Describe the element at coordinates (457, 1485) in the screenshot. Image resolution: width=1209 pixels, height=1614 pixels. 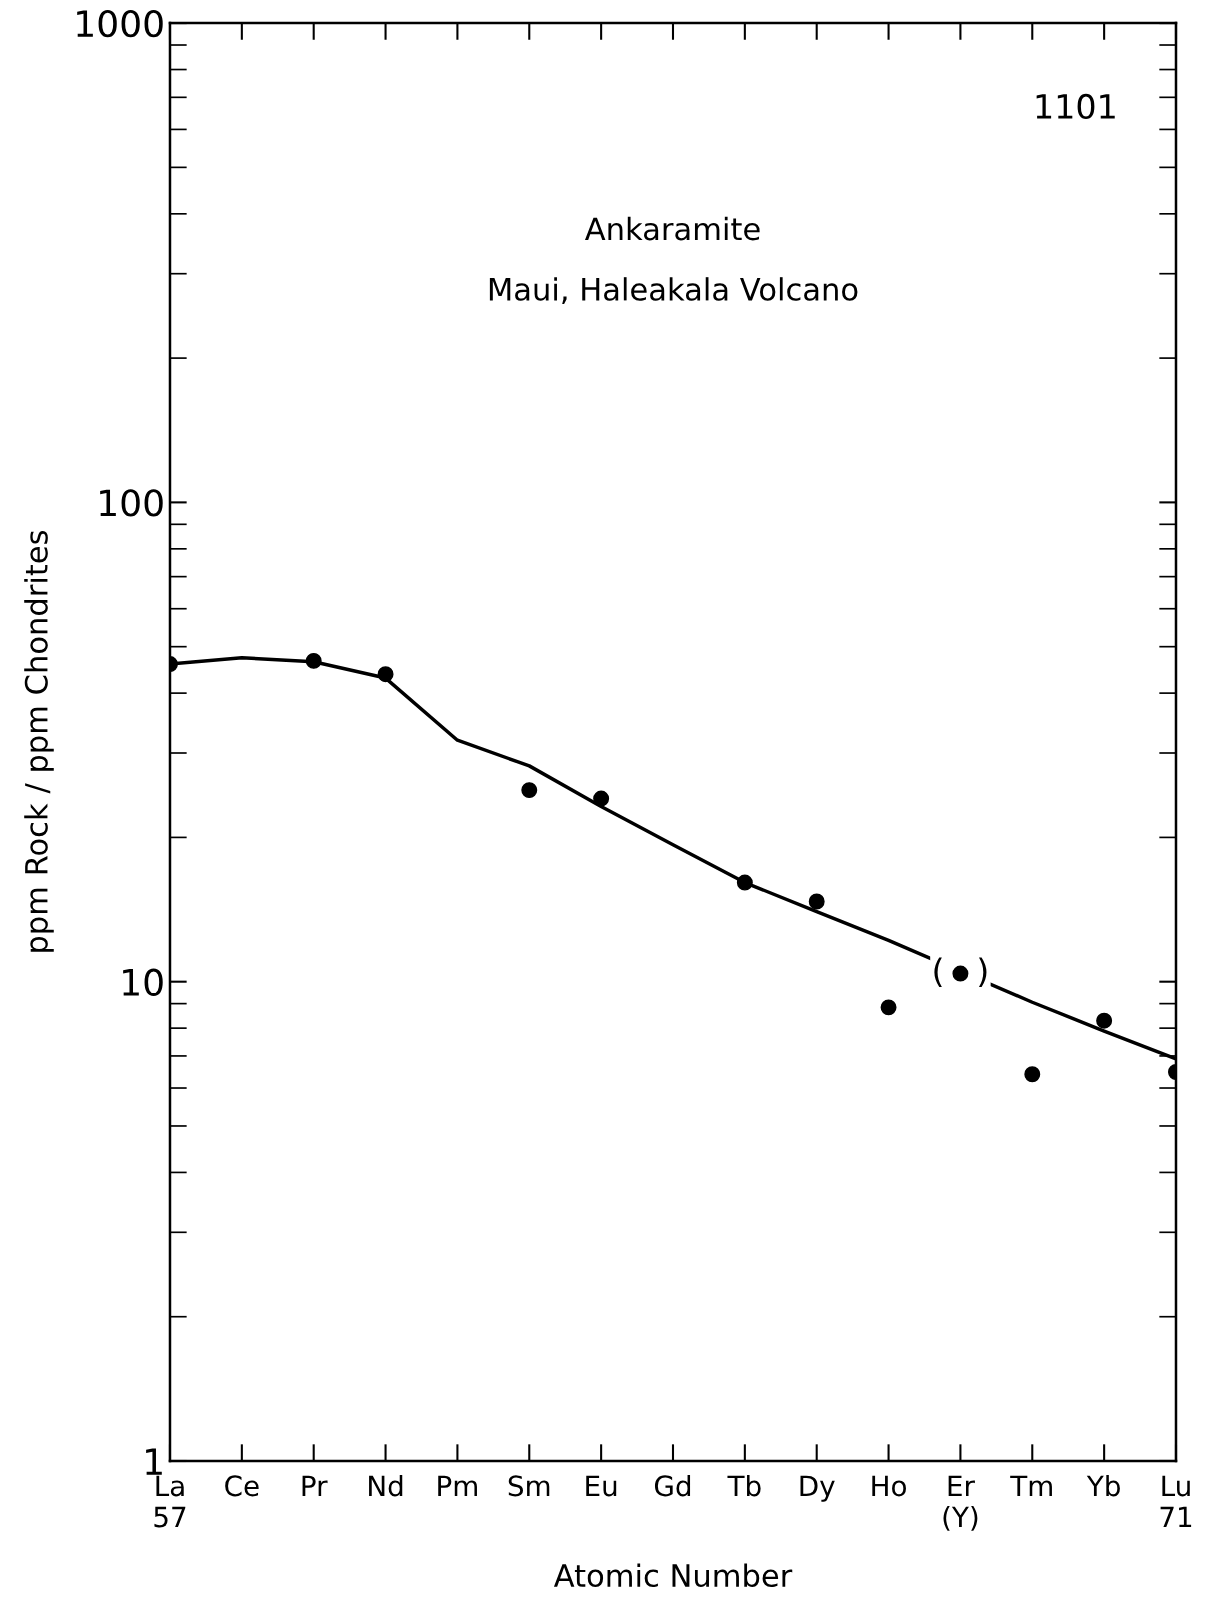
I see `x-tick-label: Pm` at that location.